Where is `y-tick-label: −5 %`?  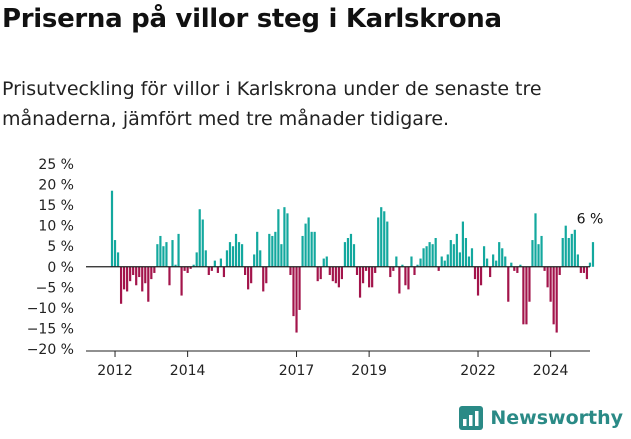
y-tick-label: −5 % is located at coordinates (55, 288).